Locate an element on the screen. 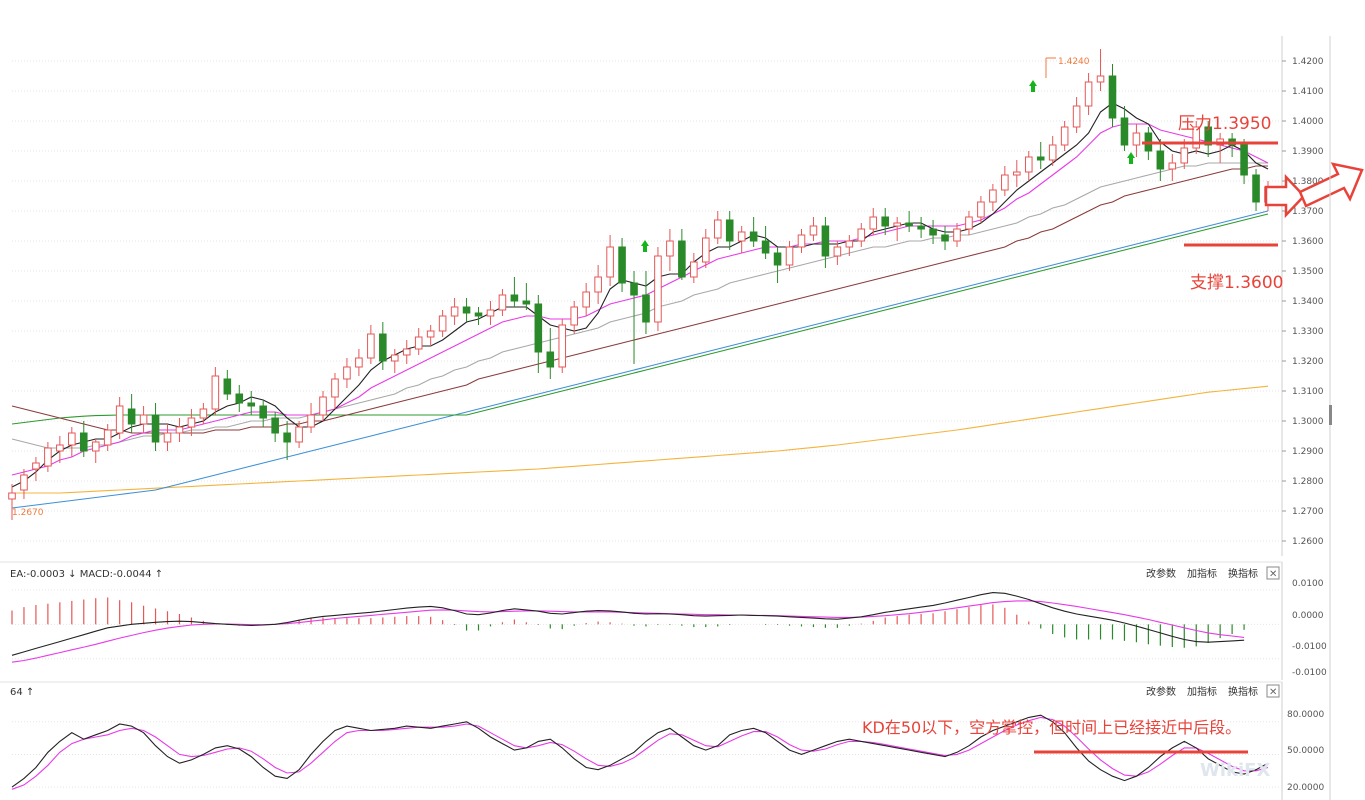 This screenshot has height=800, width=1365. price-axis-label: 1.3200 is located at coordinates (1308, 362).